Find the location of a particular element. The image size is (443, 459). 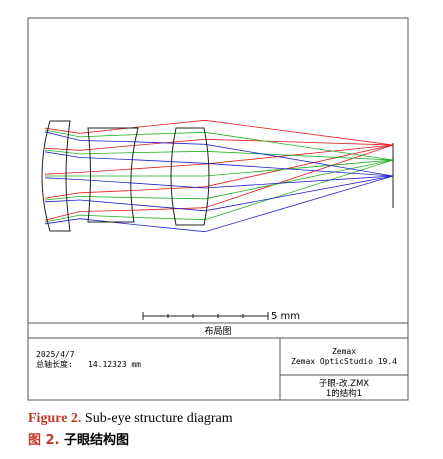

config: 1的结构1 is located at coordinates (344, 393).